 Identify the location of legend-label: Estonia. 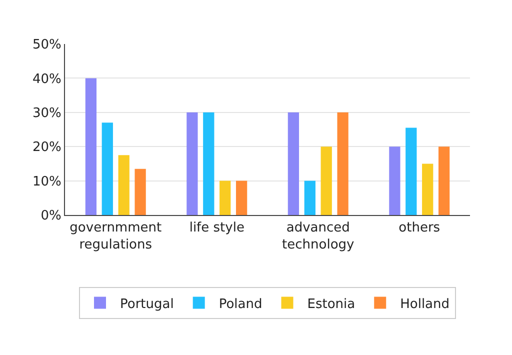
(331, 304).